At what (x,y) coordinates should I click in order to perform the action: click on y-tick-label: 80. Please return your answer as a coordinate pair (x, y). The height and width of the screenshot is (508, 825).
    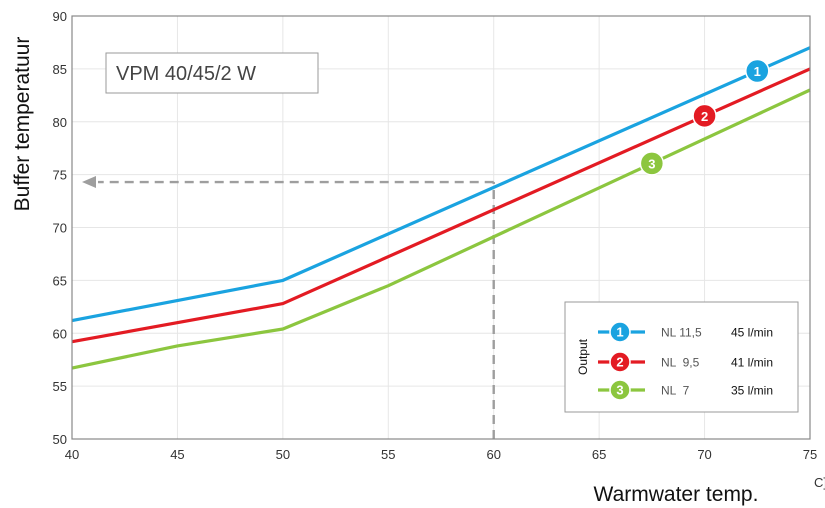
    Looking at the image, I should click on (60, 122).